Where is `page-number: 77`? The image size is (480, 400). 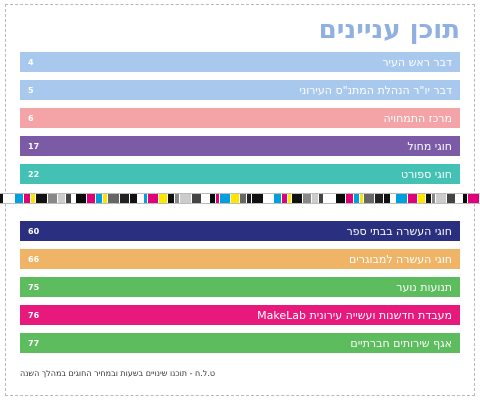 page-number: 77 is located at coordinates (34, 343).